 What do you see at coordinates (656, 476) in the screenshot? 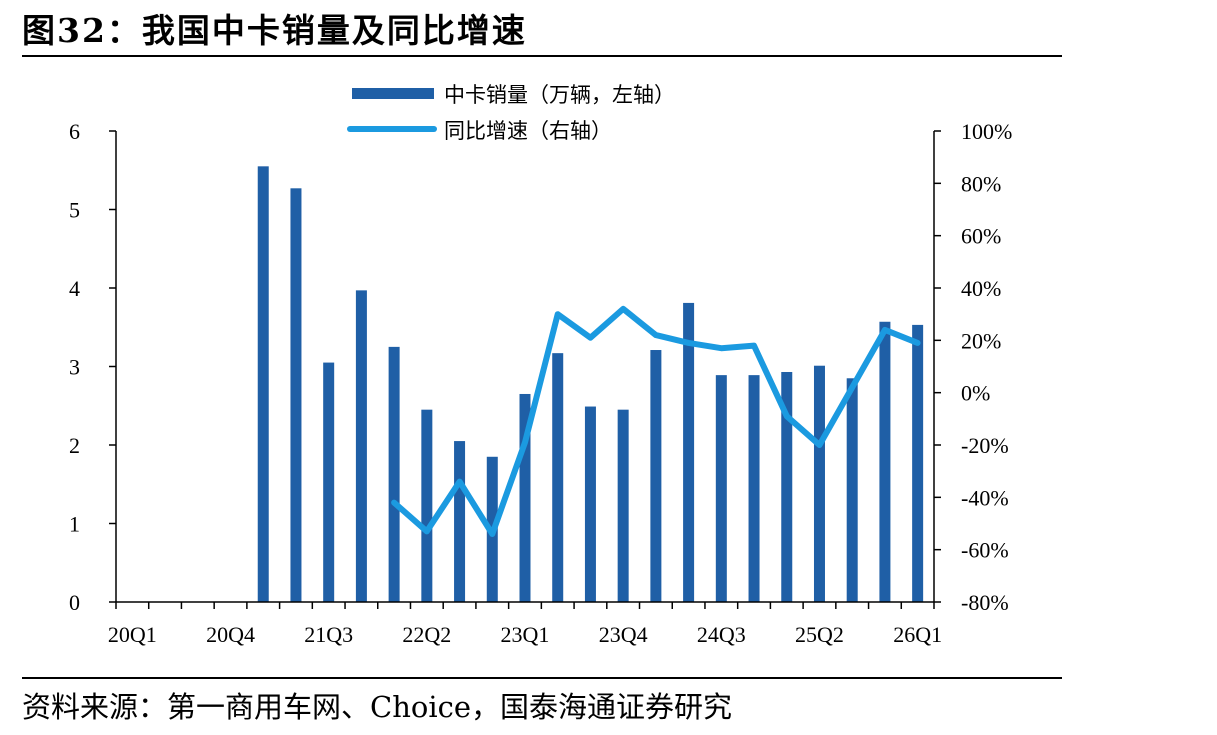
I see `bar-24Q1` at bounding box center [656, 476].